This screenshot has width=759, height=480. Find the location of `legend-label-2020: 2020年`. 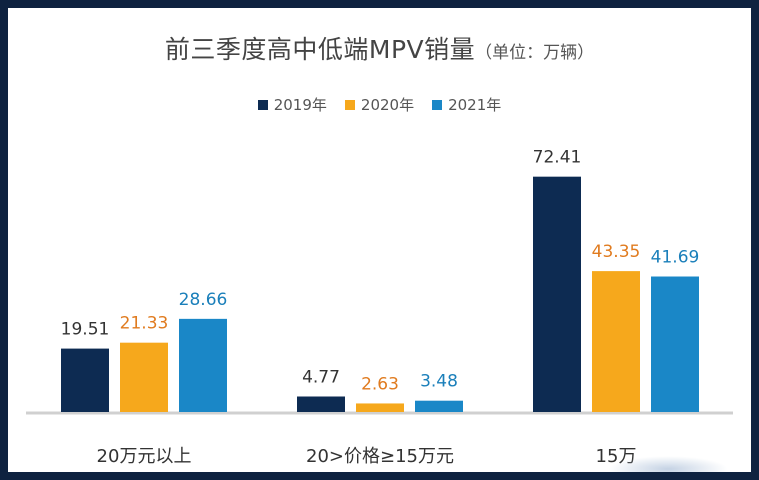

legend-label-2020: 2020年 is located at coordinates (387, 105).